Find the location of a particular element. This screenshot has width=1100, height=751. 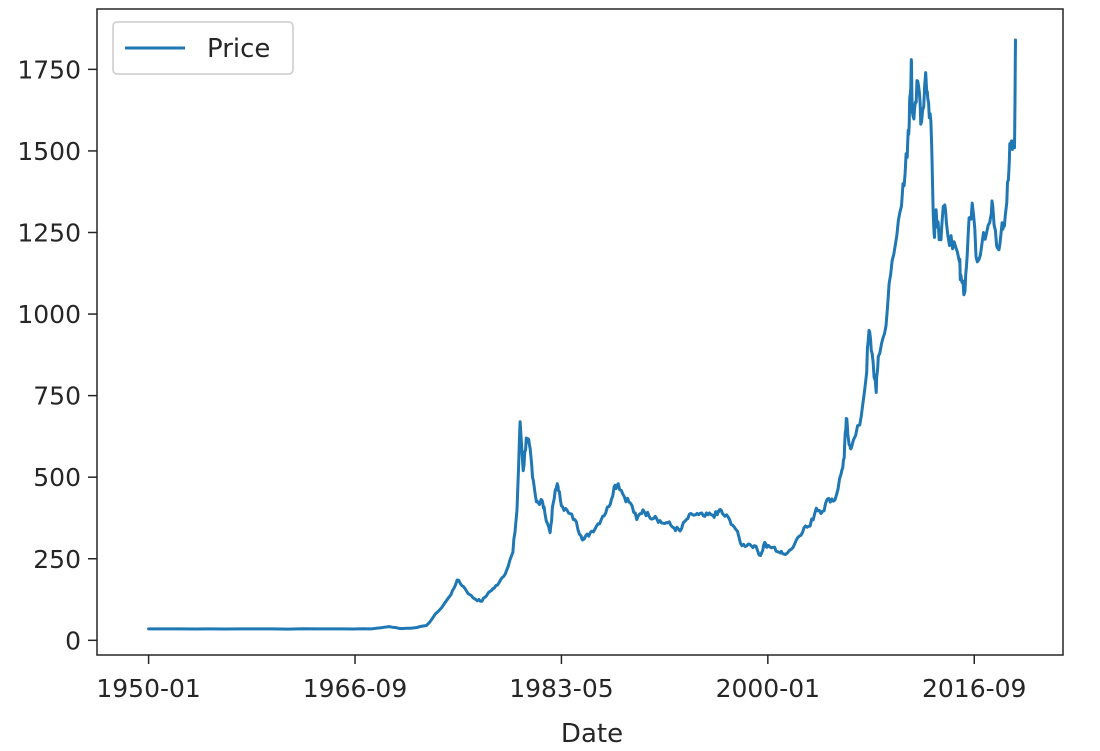

legend: Price is located at coordinates (203, 48).